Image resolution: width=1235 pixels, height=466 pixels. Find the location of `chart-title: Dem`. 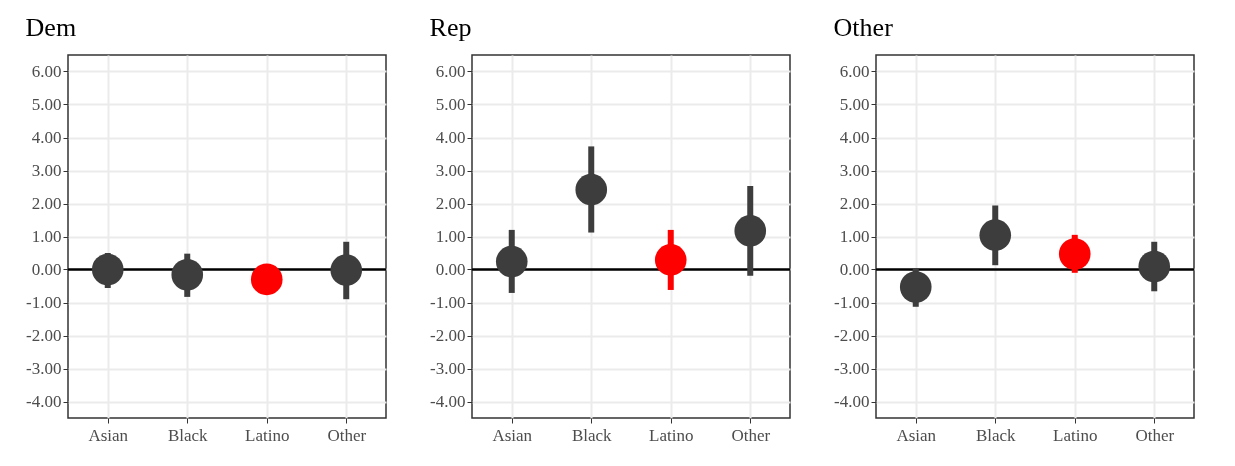

chart-title: Dem is located at coordinates (51, 27).